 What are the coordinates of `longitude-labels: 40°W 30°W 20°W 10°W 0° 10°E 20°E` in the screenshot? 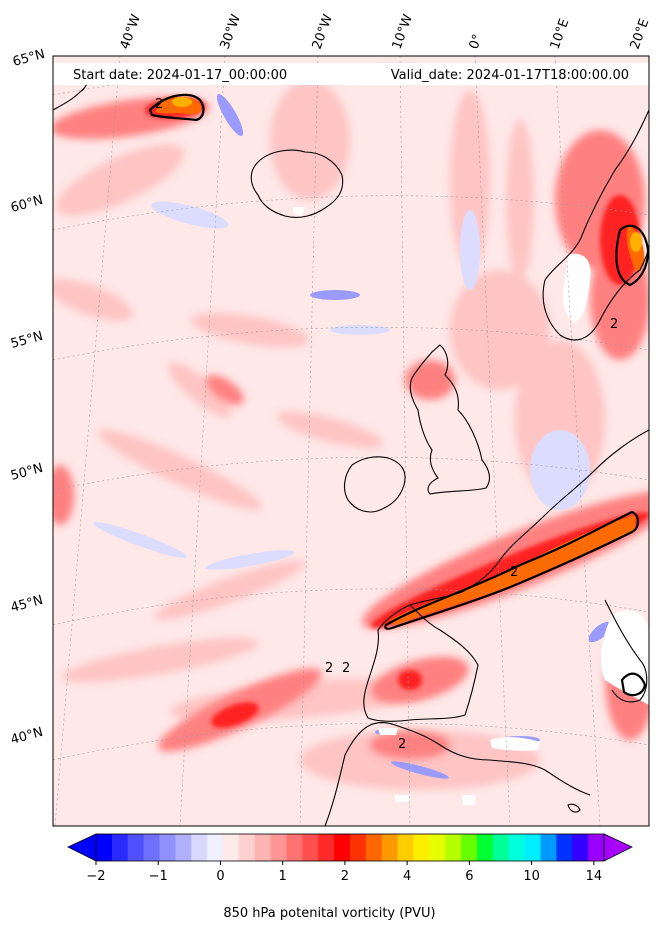 It's located at (385, 31).